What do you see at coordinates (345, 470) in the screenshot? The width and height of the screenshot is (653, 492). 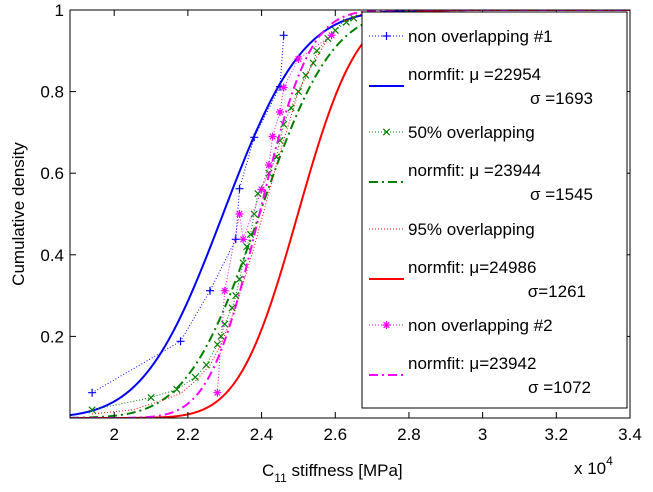 I see `x-axis-label-rest: stiffness [MPa]` at bounding box center [345, 470].